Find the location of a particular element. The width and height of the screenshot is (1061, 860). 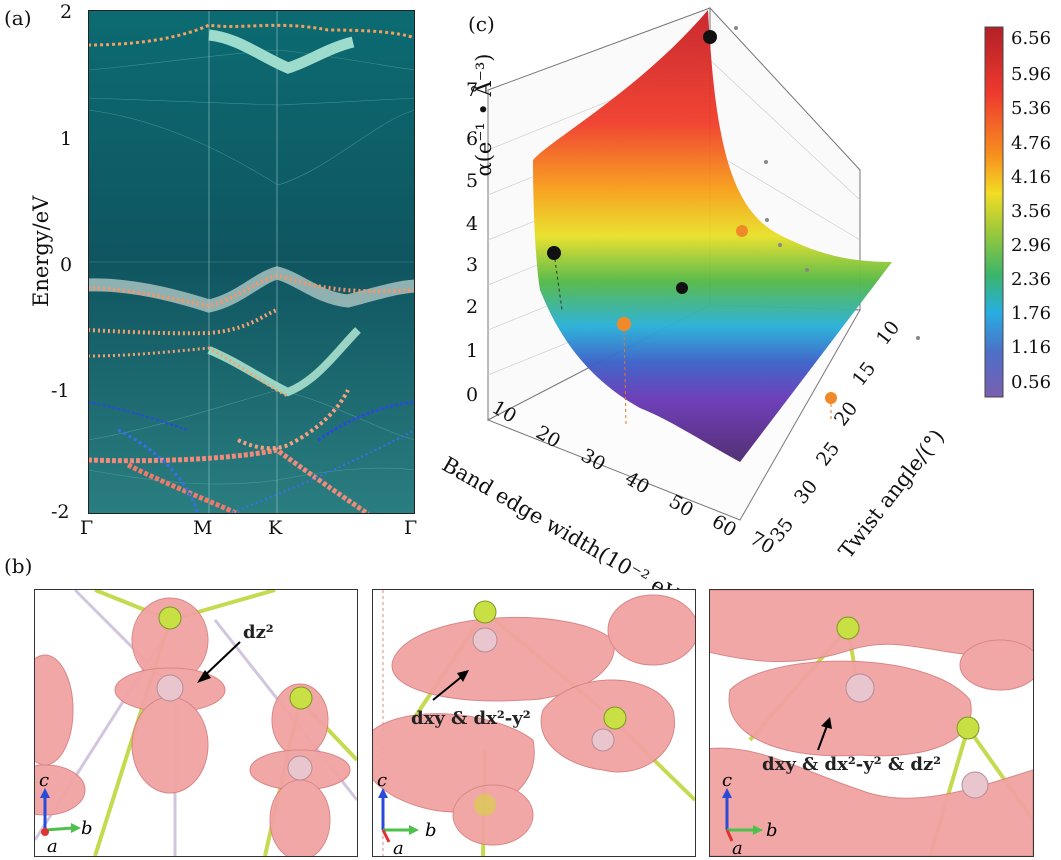

kpoint-k: K is located at coordinates (275, 528).